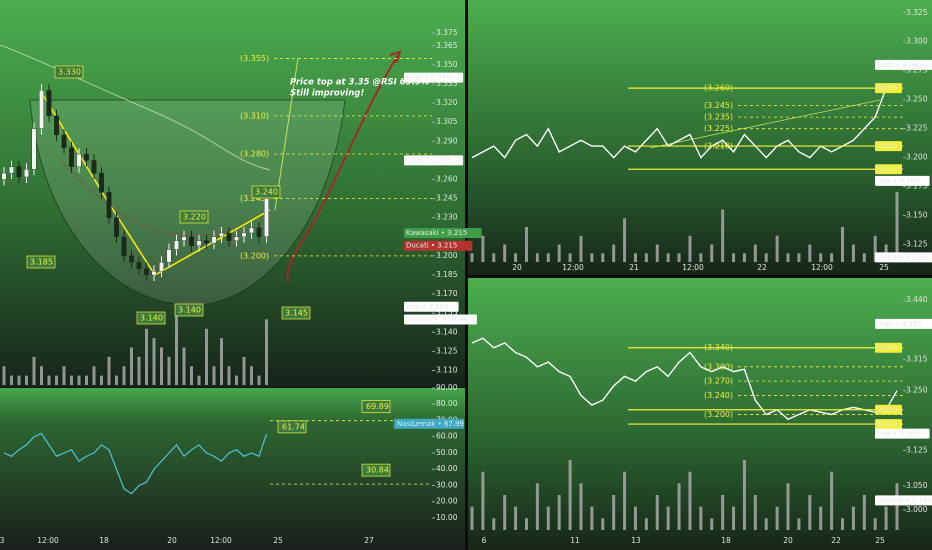  I want to click on level-label: (3.280), so click(254, 154).